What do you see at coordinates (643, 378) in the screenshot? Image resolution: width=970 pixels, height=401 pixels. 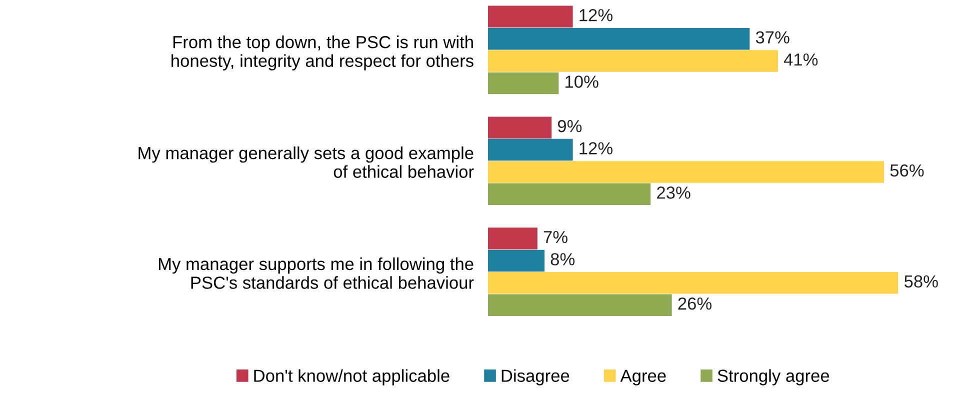 I see `legend-label: Agree` at bounding box center [643, 378].